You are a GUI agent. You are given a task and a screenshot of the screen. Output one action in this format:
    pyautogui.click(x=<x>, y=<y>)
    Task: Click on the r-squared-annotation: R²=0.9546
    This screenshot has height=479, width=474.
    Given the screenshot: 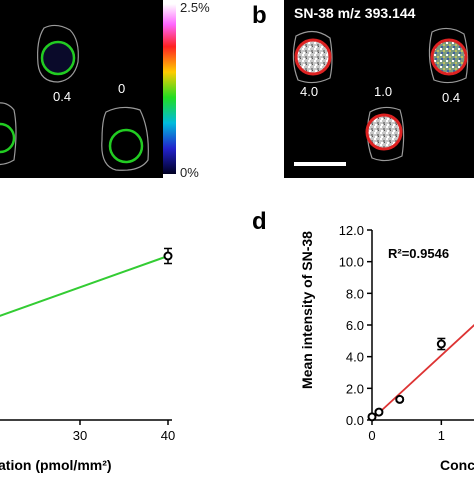 What is the action you would take?
    pyautogui.click(x=418, y=253)
    